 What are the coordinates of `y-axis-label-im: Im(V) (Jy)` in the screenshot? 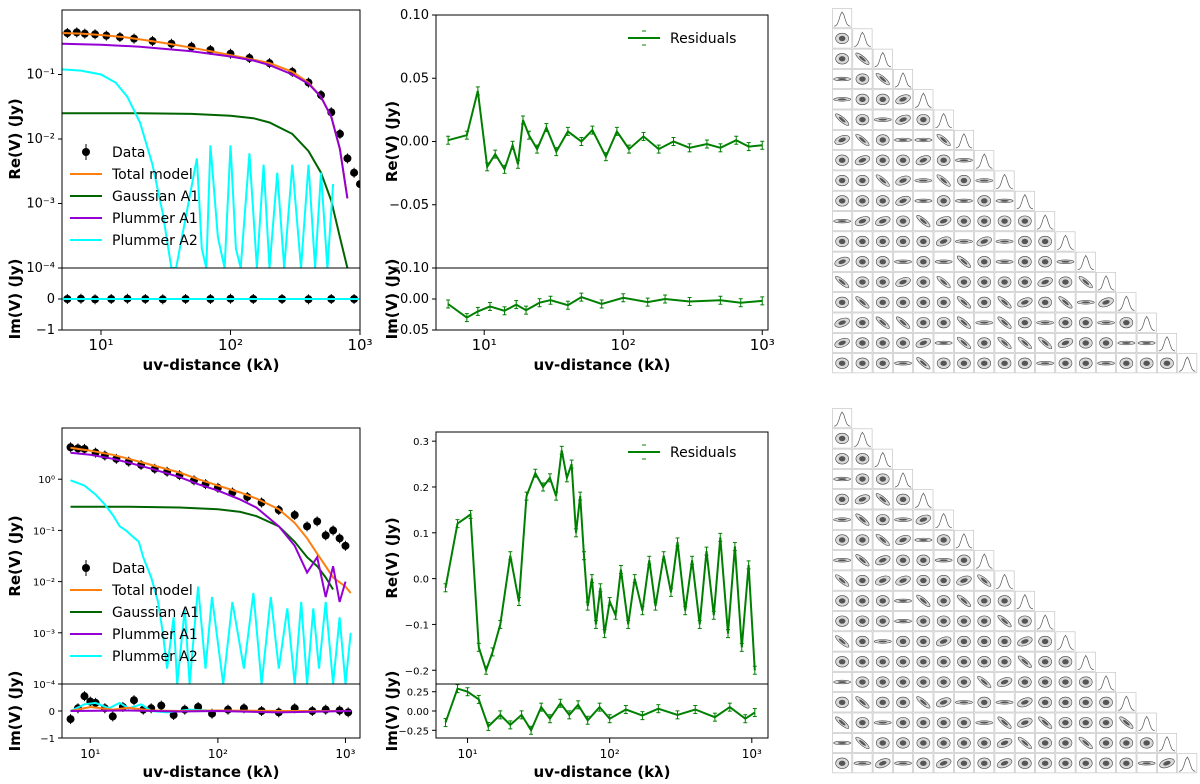 It's located at (15, 711).